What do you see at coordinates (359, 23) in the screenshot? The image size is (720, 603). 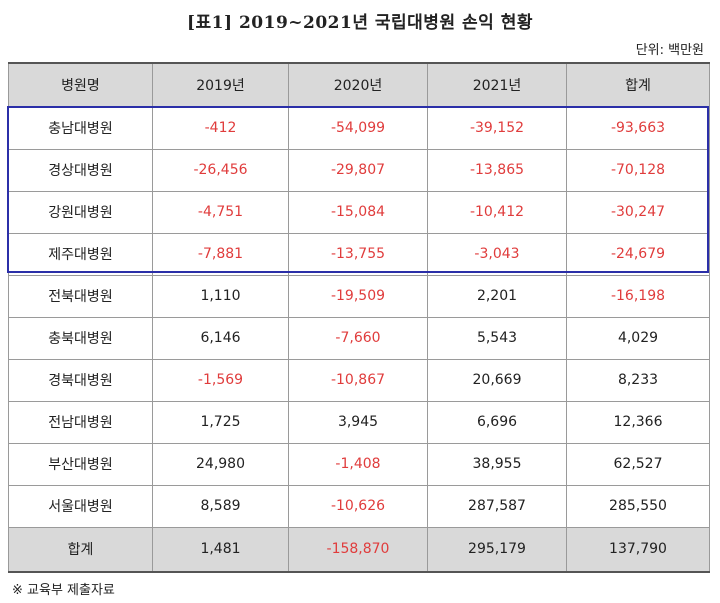 I see `table-title: [표1] 2019~2021년 국립대병원 손익 현황` at bounding box center [359, 23].